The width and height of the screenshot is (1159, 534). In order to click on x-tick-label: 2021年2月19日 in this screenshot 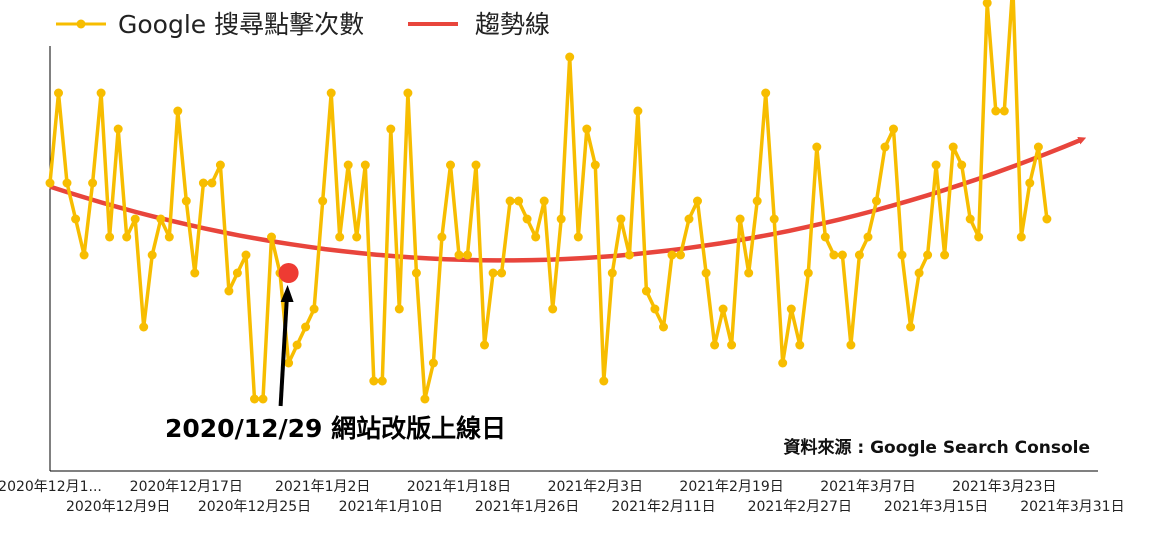, I will do `click(731, 487)`.